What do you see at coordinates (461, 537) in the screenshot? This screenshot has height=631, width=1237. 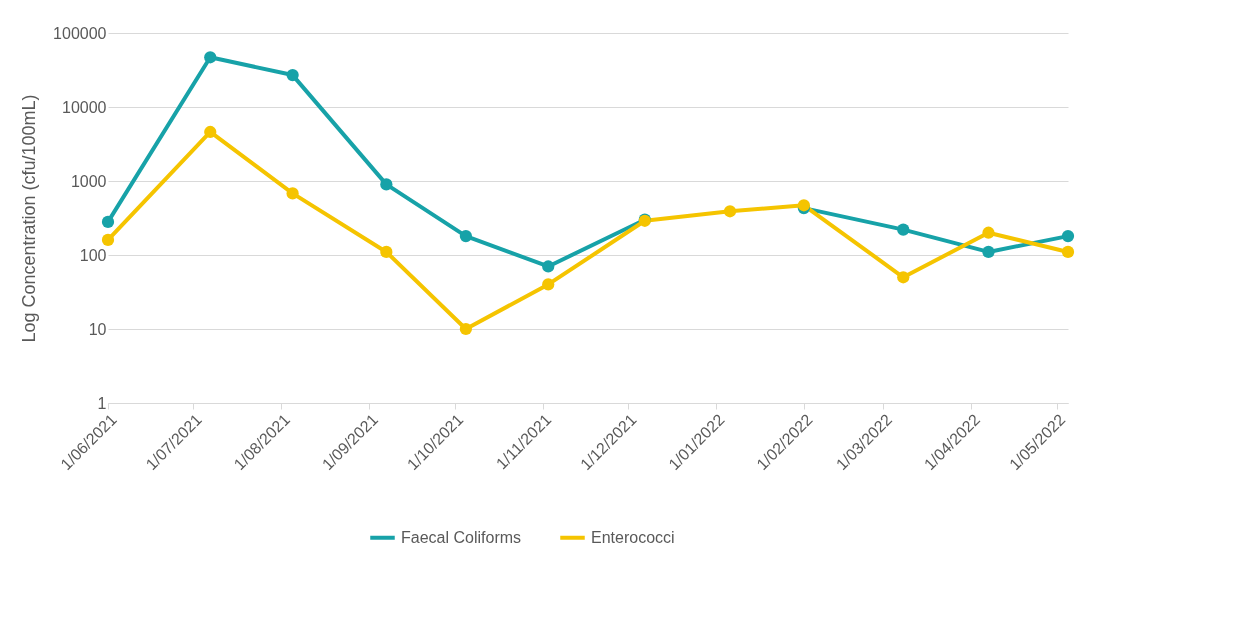 I see `legend-label: Faecal Coliforms` at bounding box center [461, 537].